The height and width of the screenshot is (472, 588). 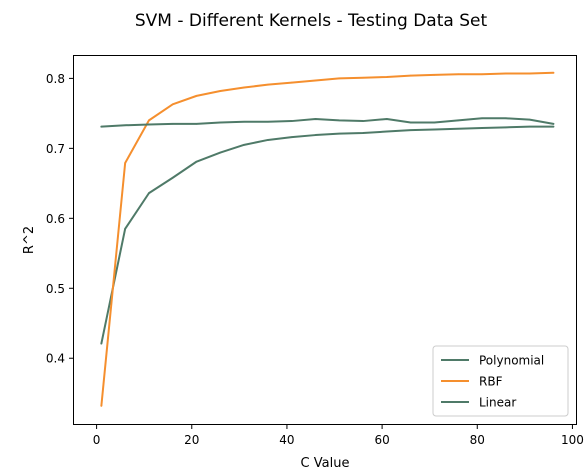 What do you see at coordinates (327, 122) in the screenshot?
I see `series-line-linear` at bounding box center [327, 122].